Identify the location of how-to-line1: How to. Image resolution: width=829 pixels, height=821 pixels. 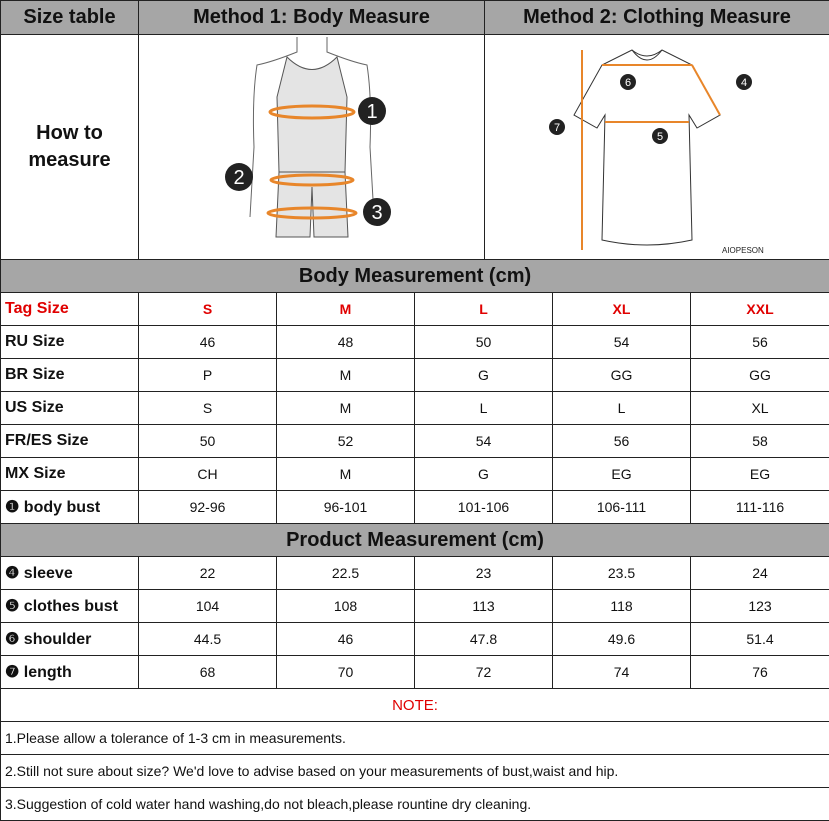
(69, 133).